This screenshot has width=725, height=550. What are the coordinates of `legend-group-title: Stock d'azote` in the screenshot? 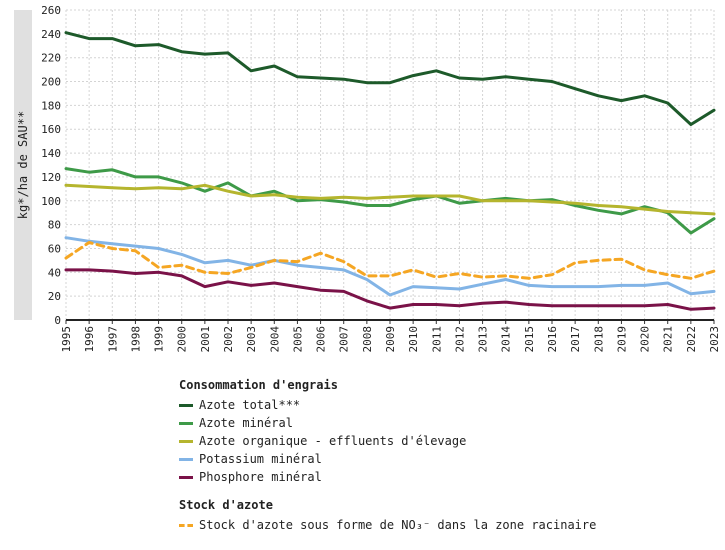 It's located at (226, 505).